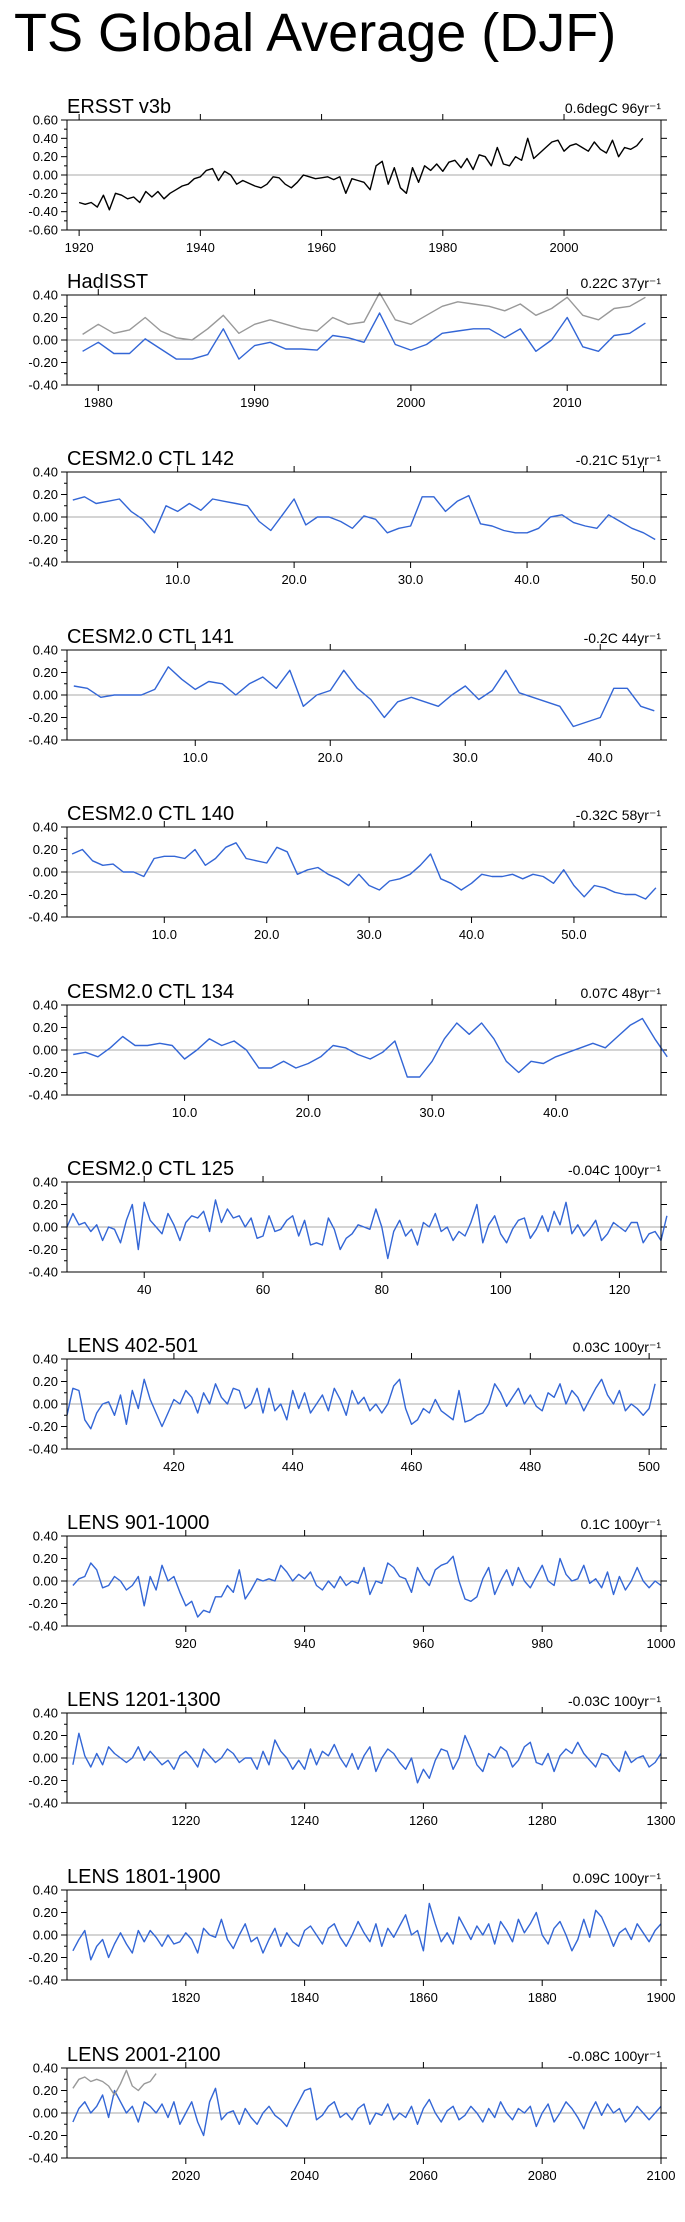 This screenshot has height=2222, width=685. Describe the element at coordinates (620, 283) in the screenshot. I see `trend-label: 0.22C 37yr⁻¹` at that location.